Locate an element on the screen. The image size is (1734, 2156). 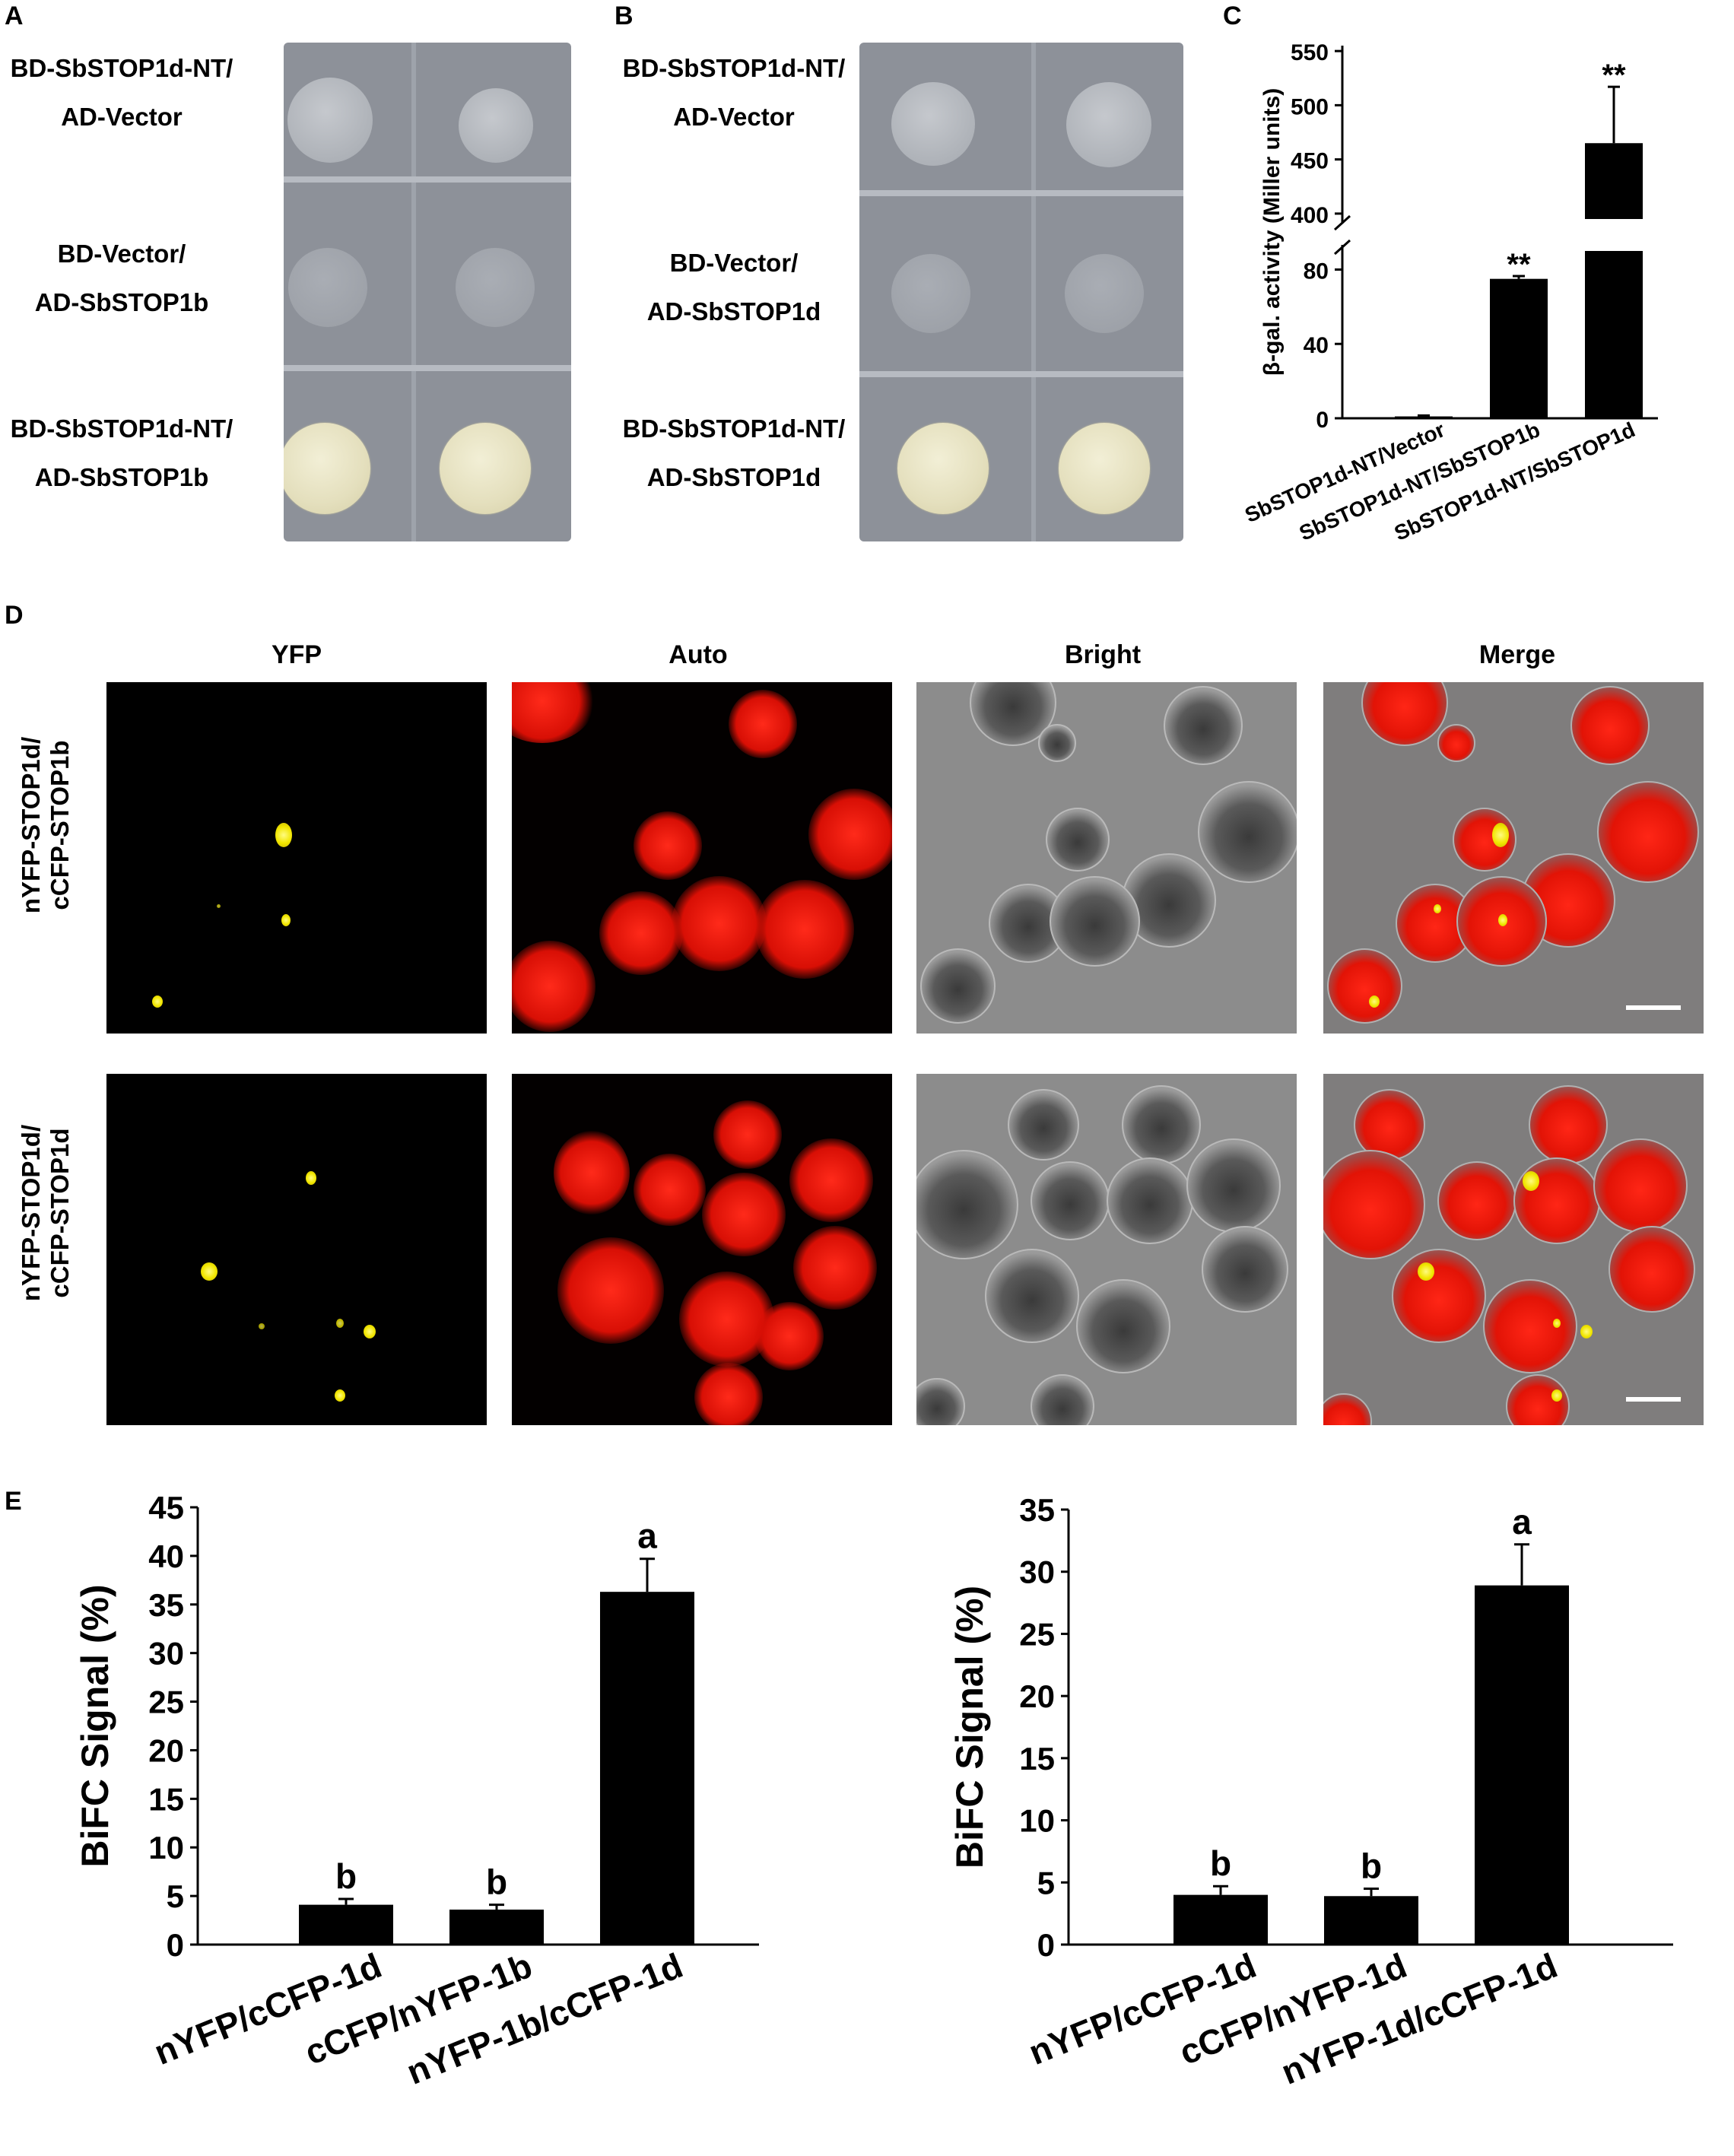
panel-b-row1-line1: BD-SbSTOP1d-NT/ is located at coordinates (734, 68).